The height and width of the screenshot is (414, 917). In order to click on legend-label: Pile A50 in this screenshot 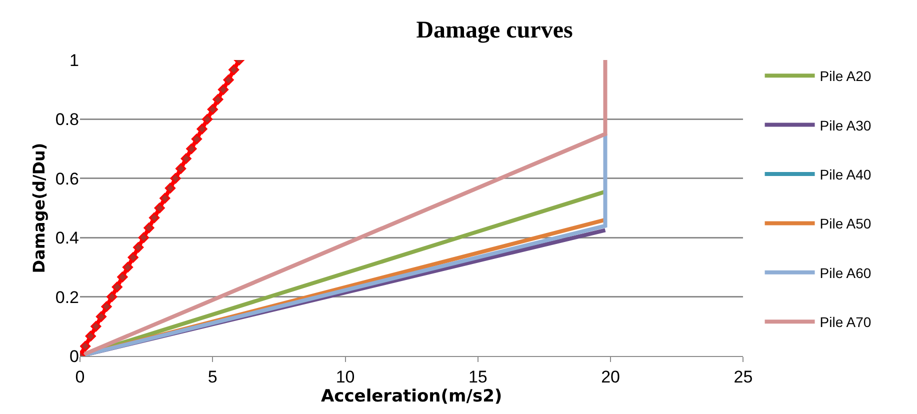, I will do `click(846, 224)`.